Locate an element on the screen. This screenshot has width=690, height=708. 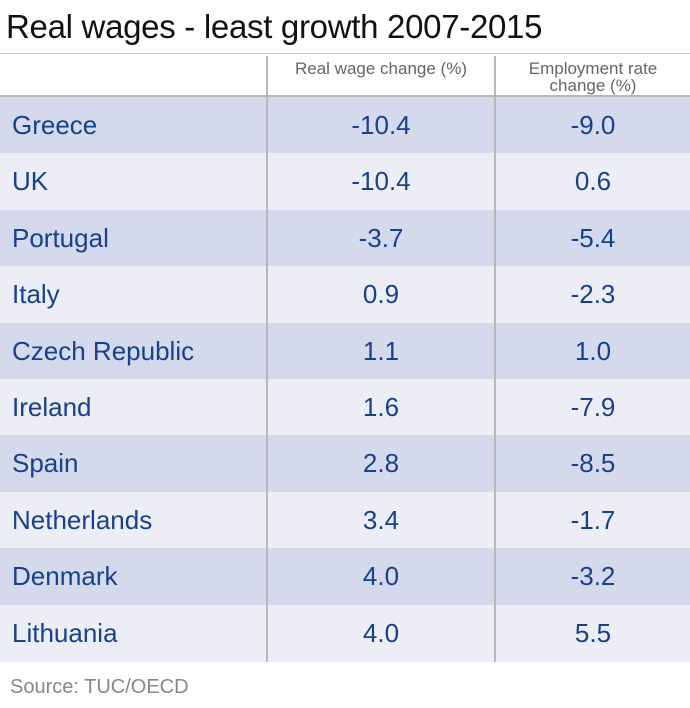
employment-change-value: -1.7 is located at coordinates (593, 519).